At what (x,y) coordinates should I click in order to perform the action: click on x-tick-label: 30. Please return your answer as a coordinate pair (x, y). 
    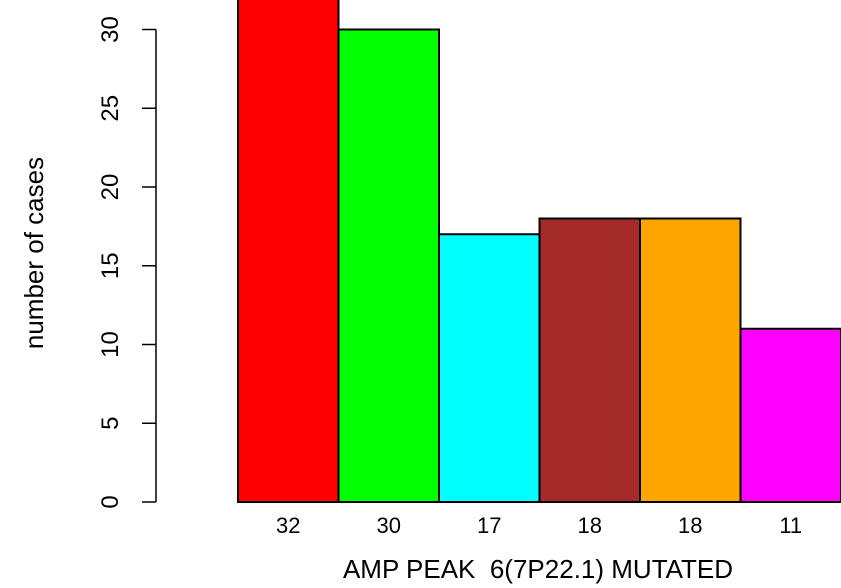
    Looking at the image, I should click on (389, 525).